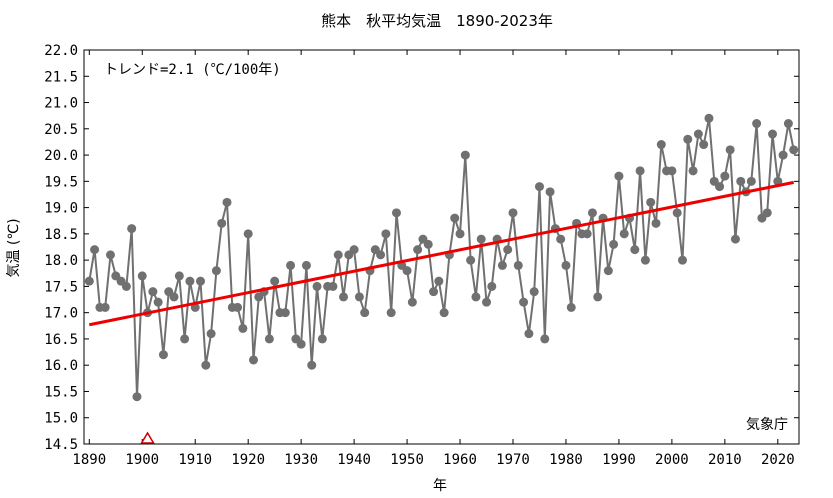 Image resolution: width=833 pixels, height=498 pixels. What do you see at coordinates (61, 287) in the screenshot?
I see `y-tick-label: 17.5` at bounding box center [61, 287].